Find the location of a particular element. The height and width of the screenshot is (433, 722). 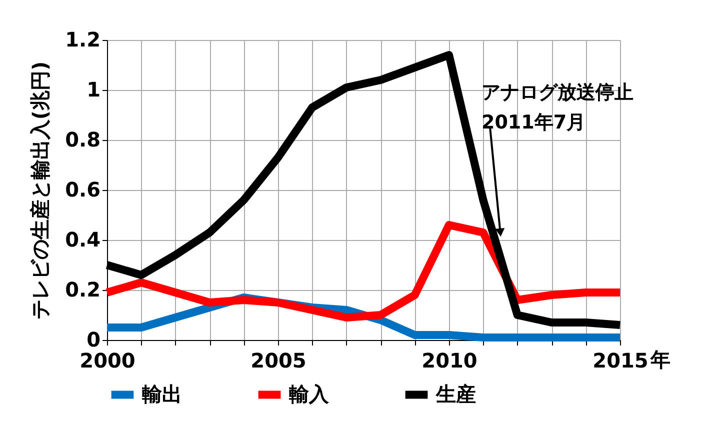

y-tick-label: 0 is located at coordinates (93, 340).